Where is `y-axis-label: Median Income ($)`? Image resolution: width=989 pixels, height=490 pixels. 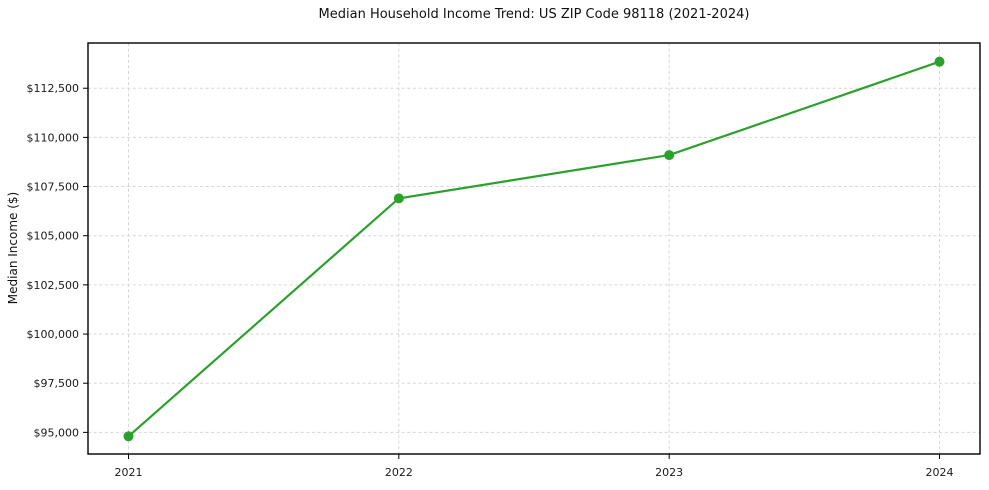
y-axis-label: Median Income ($) is located at coordinates (13, 248).